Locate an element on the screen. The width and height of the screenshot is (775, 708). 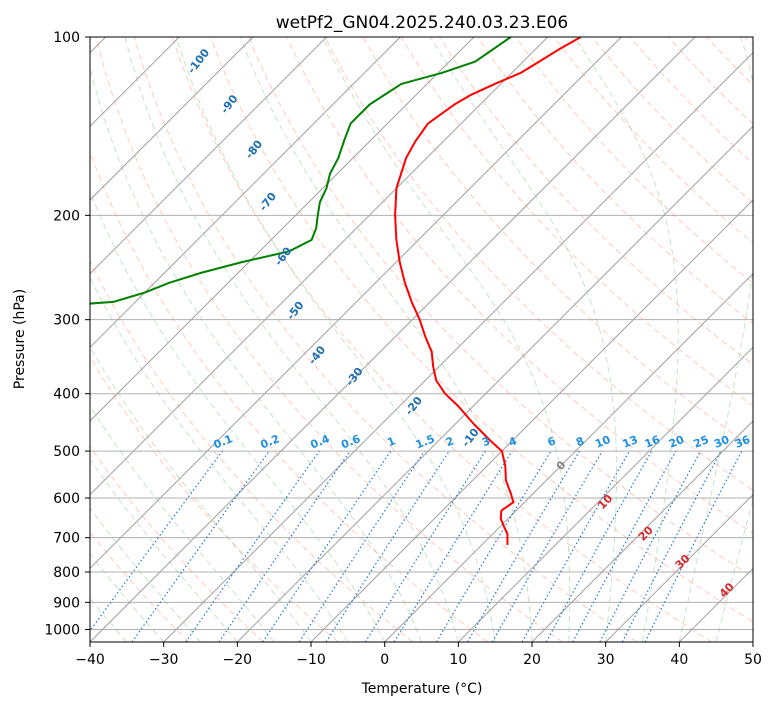
mixing-ratio-label: 20 is located at coordinates (676, 442).